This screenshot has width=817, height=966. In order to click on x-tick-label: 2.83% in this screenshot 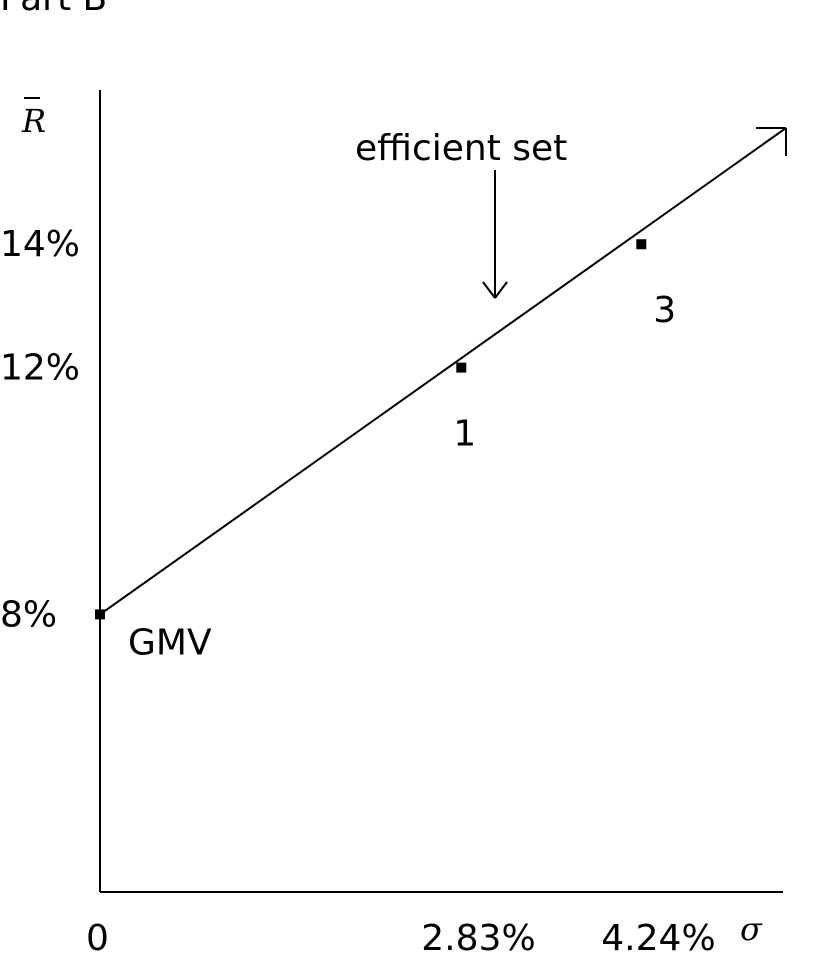, I will do `click(478, 938)`.